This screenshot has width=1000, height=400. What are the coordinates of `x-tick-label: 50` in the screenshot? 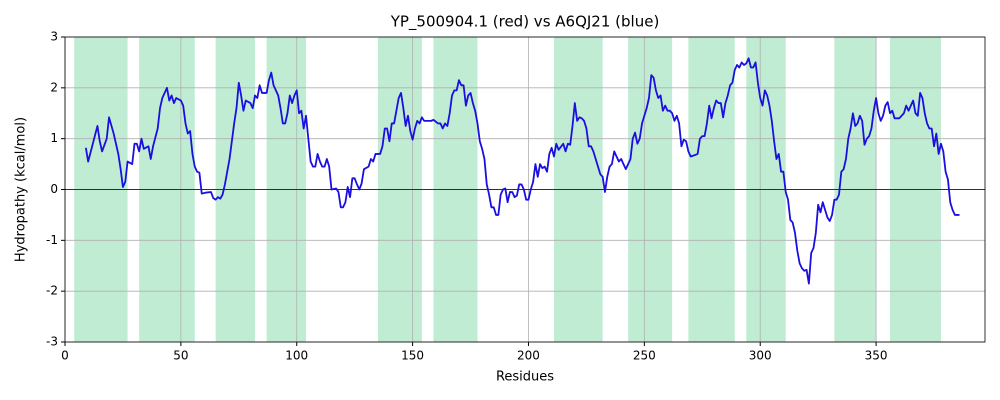 It's located at (180, 356).